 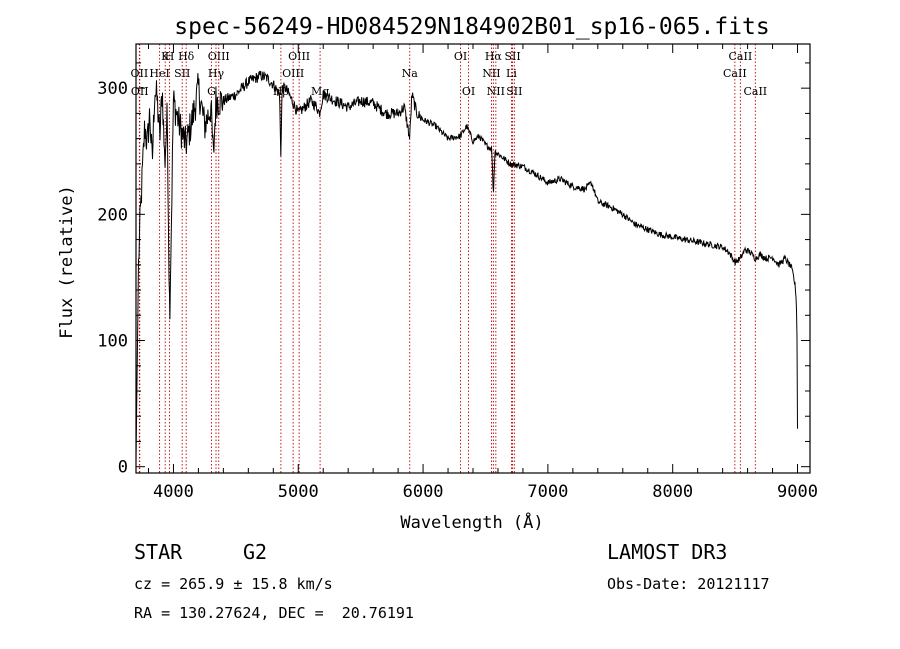 What do you see at coordinates (123, 468) in the screenshot?
I see `y-tick-label: 0` at bounding box center [123, 468].